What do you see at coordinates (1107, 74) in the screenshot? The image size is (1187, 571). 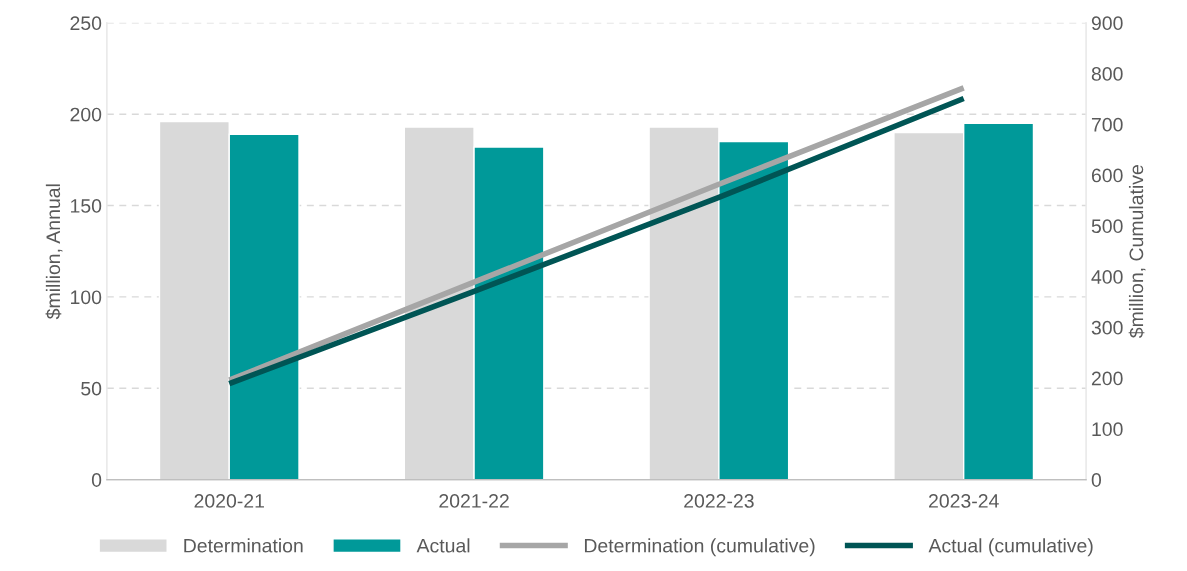 I see `y2-tick-label: 800` at bounding box center [1107, 74].